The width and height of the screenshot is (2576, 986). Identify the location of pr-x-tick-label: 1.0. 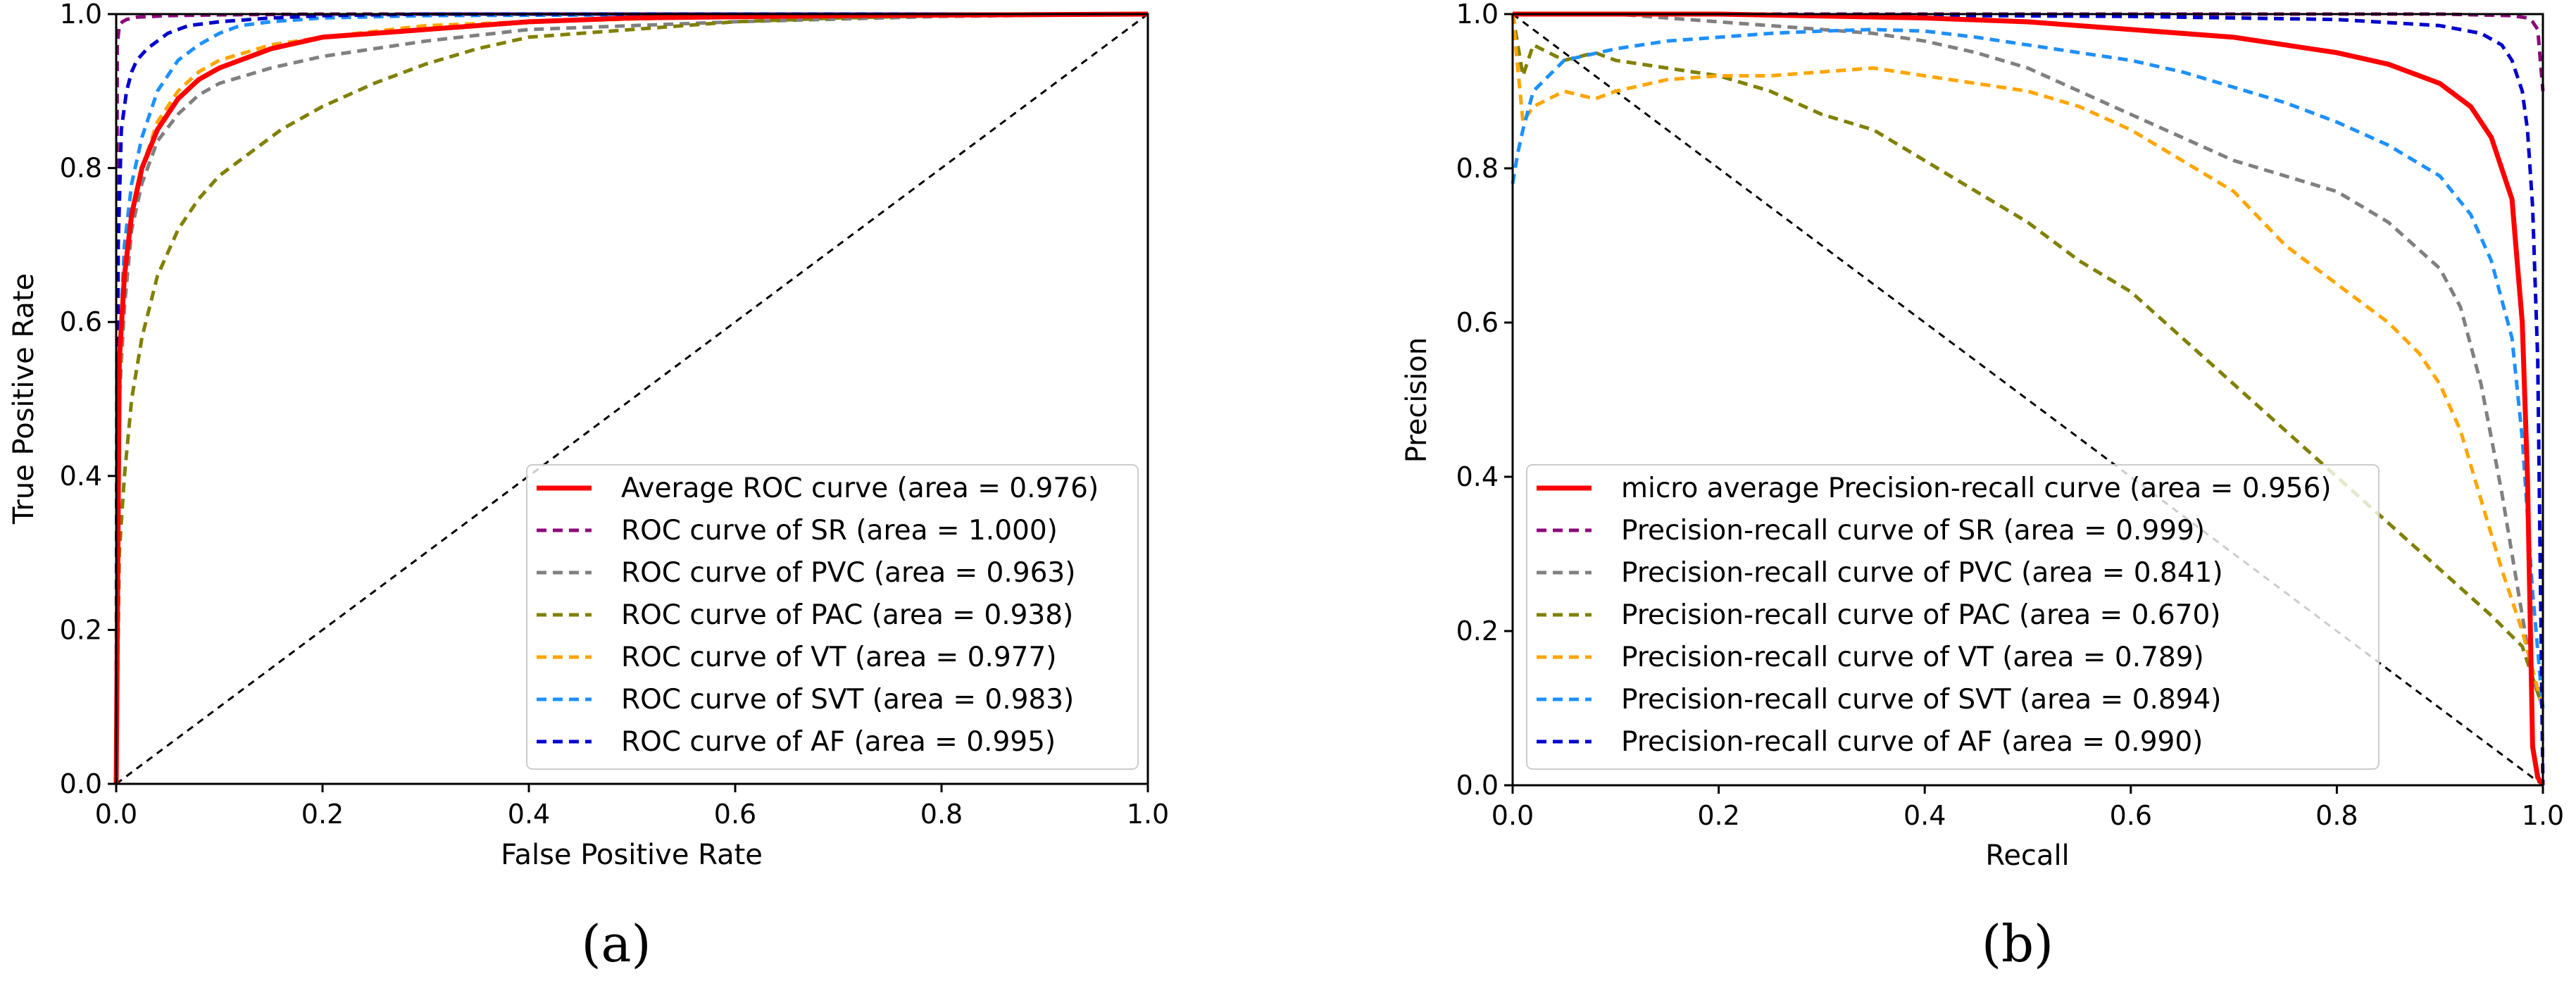
(2543, 815).